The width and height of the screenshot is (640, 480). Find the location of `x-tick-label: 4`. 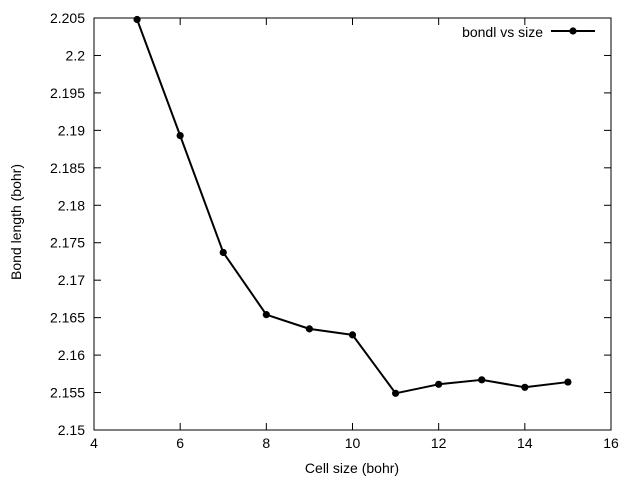

x-tick-label: 4 is located at coordinates (94, 443).